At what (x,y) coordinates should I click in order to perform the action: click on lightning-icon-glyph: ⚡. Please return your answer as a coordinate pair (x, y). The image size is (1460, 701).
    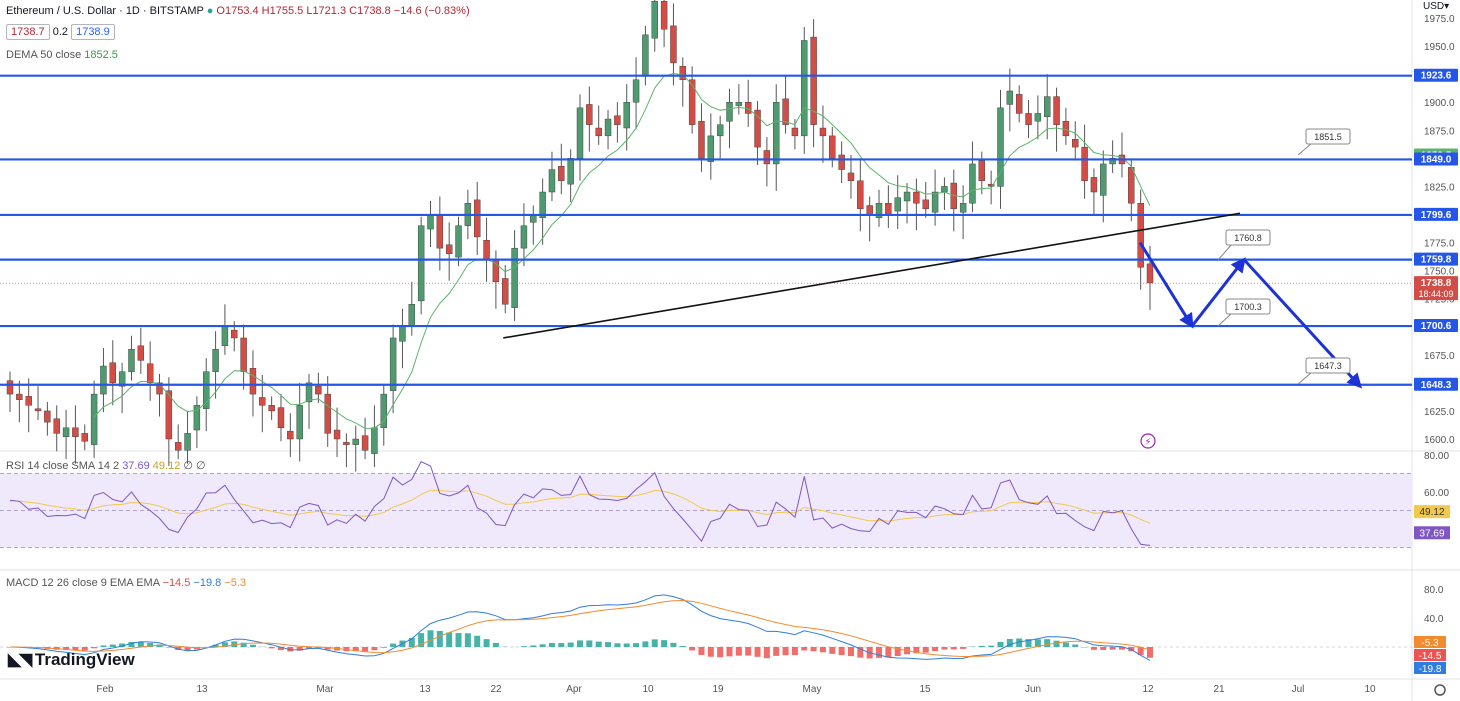
    Looking at the image, I should click on (1147, 442).